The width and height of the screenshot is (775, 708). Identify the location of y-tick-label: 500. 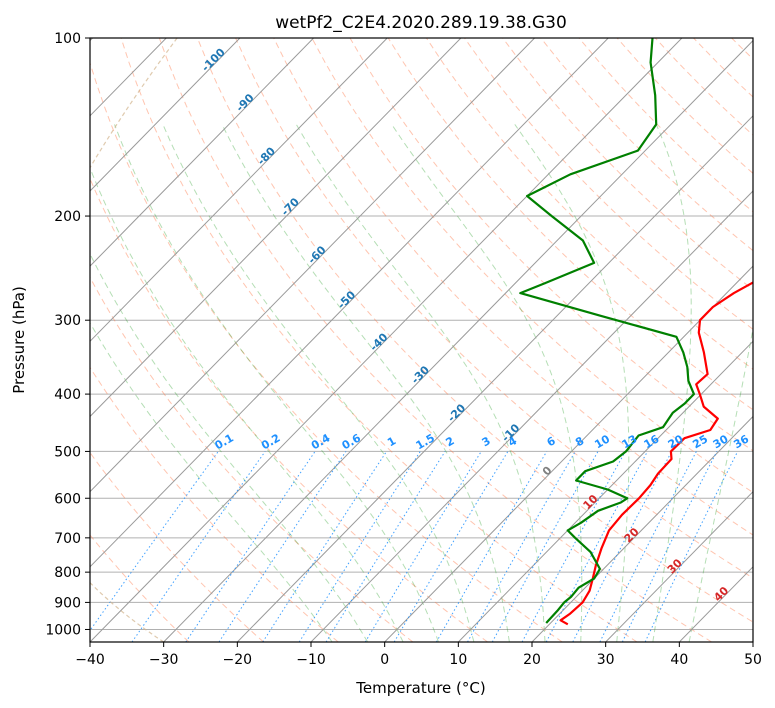
(67, 452).